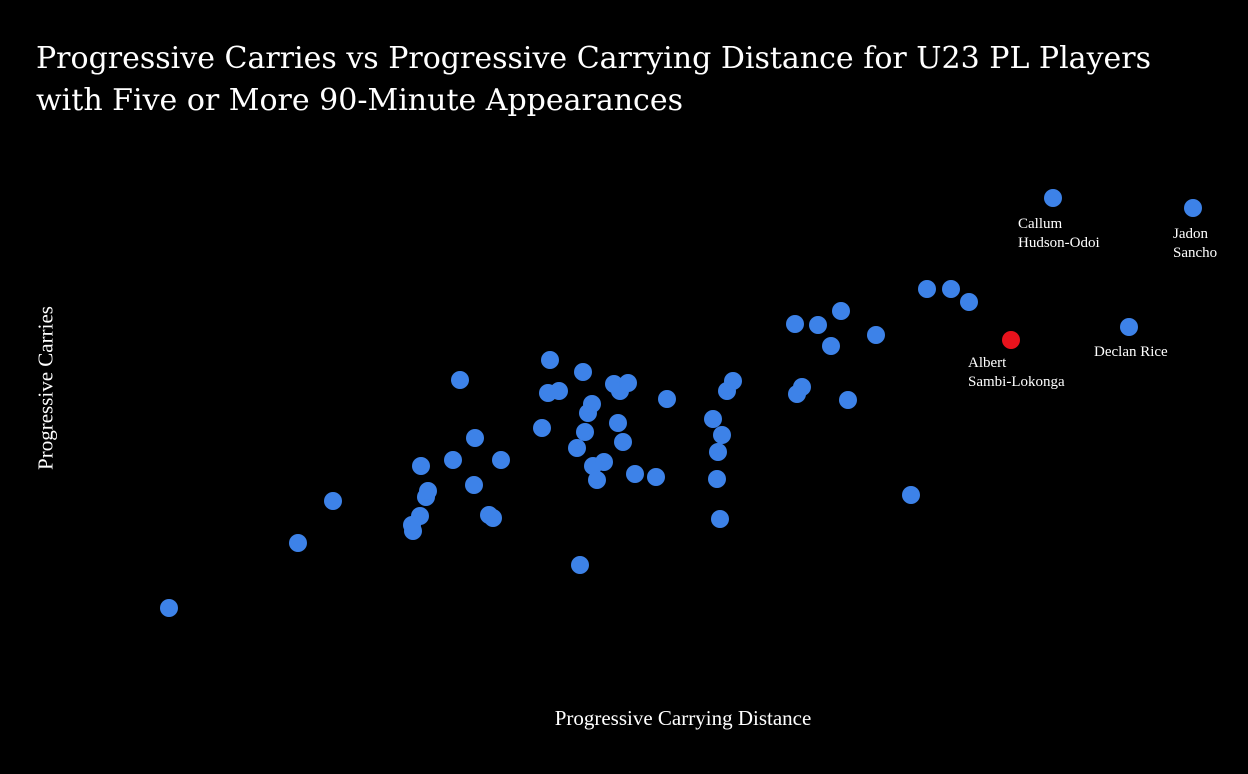  I want to click on highlighted-point, so click(1011, 340).